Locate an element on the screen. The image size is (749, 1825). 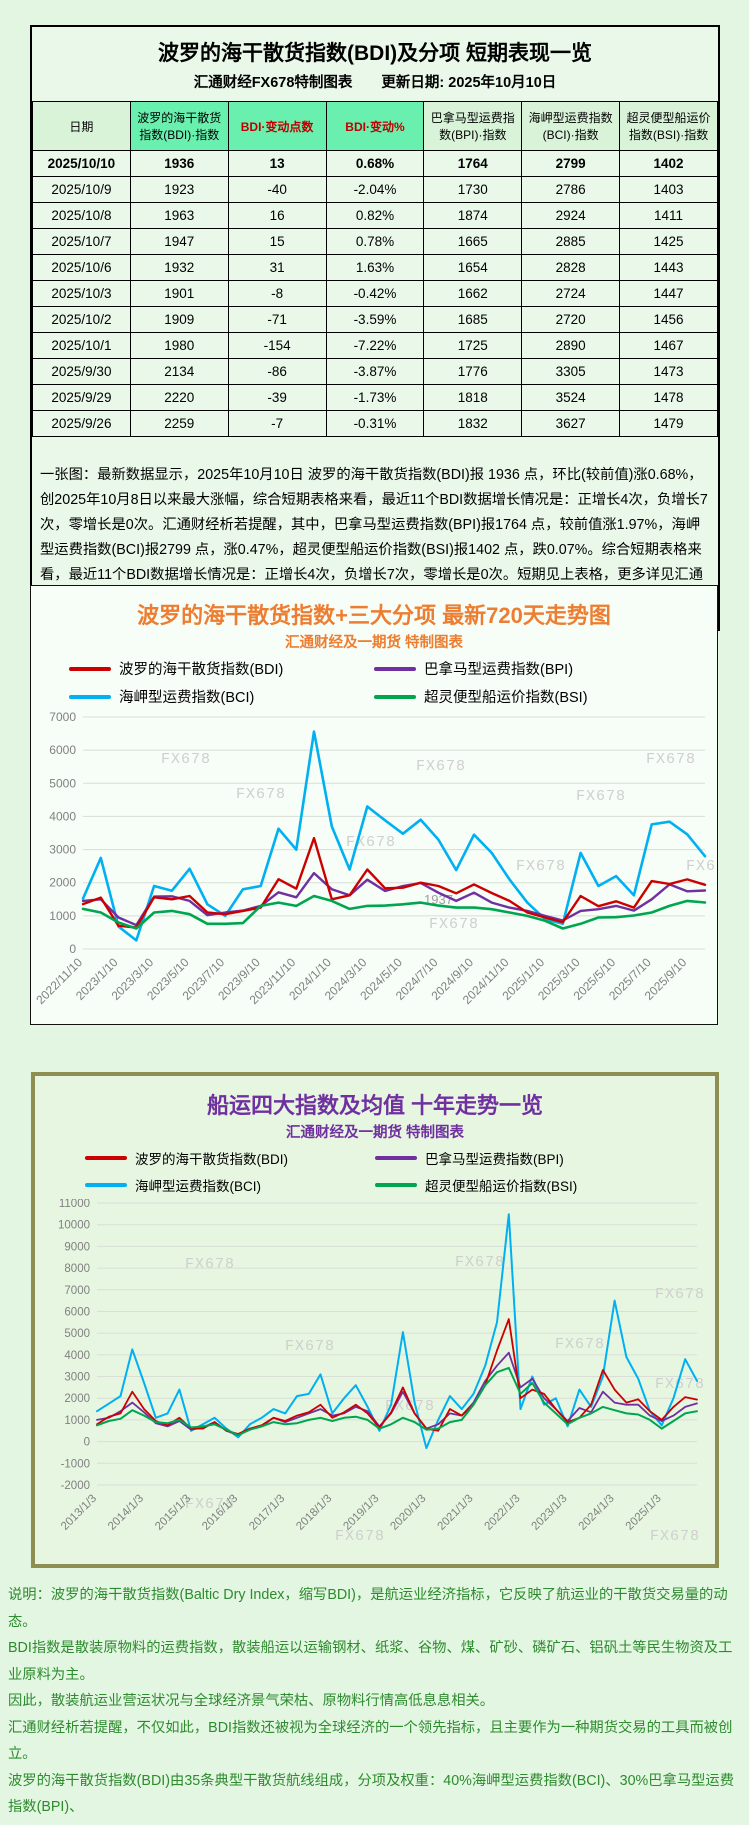
column-header-1: 波罗的海干散货指数(BDI)·指数 is located at coordinates (179, 126).